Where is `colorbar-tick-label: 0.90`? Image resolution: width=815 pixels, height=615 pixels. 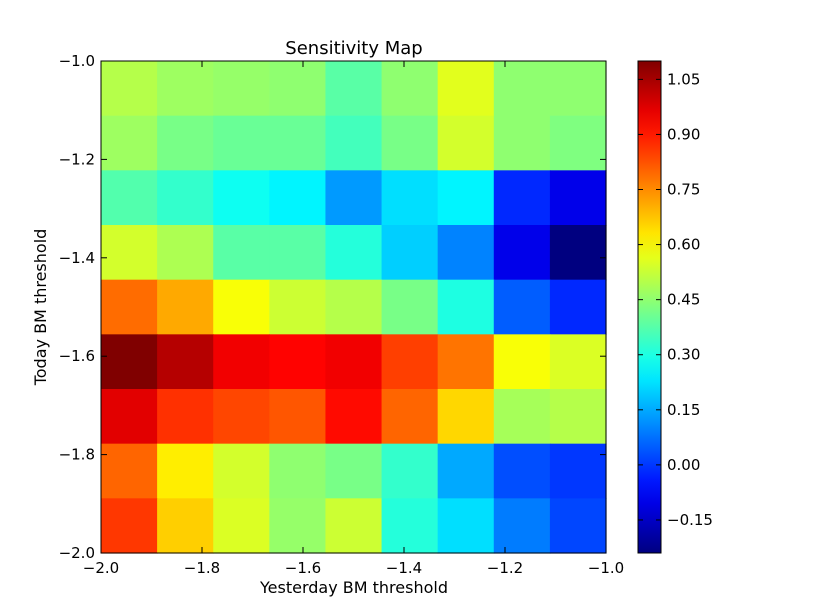 colorbar-tick-label: 0.90 is located at coordinates (683, 134).